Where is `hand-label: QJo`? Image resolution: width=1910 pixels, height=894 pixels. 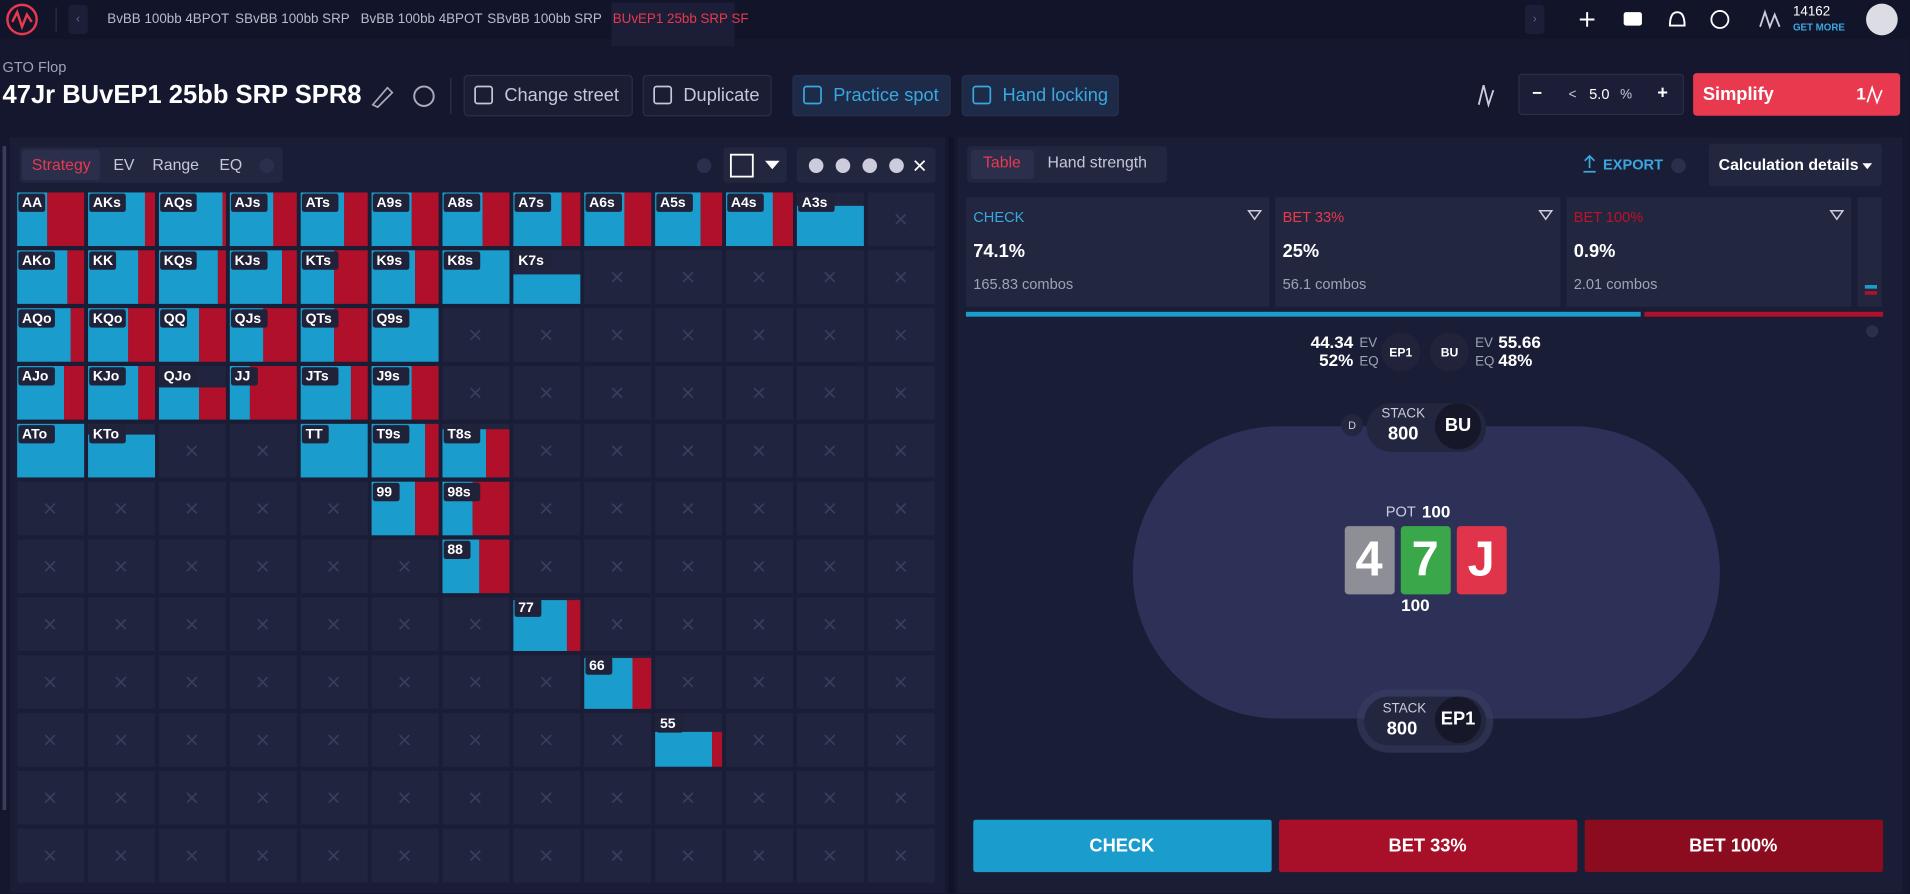
hand-label: QJo is located at coordinates (177, 376).